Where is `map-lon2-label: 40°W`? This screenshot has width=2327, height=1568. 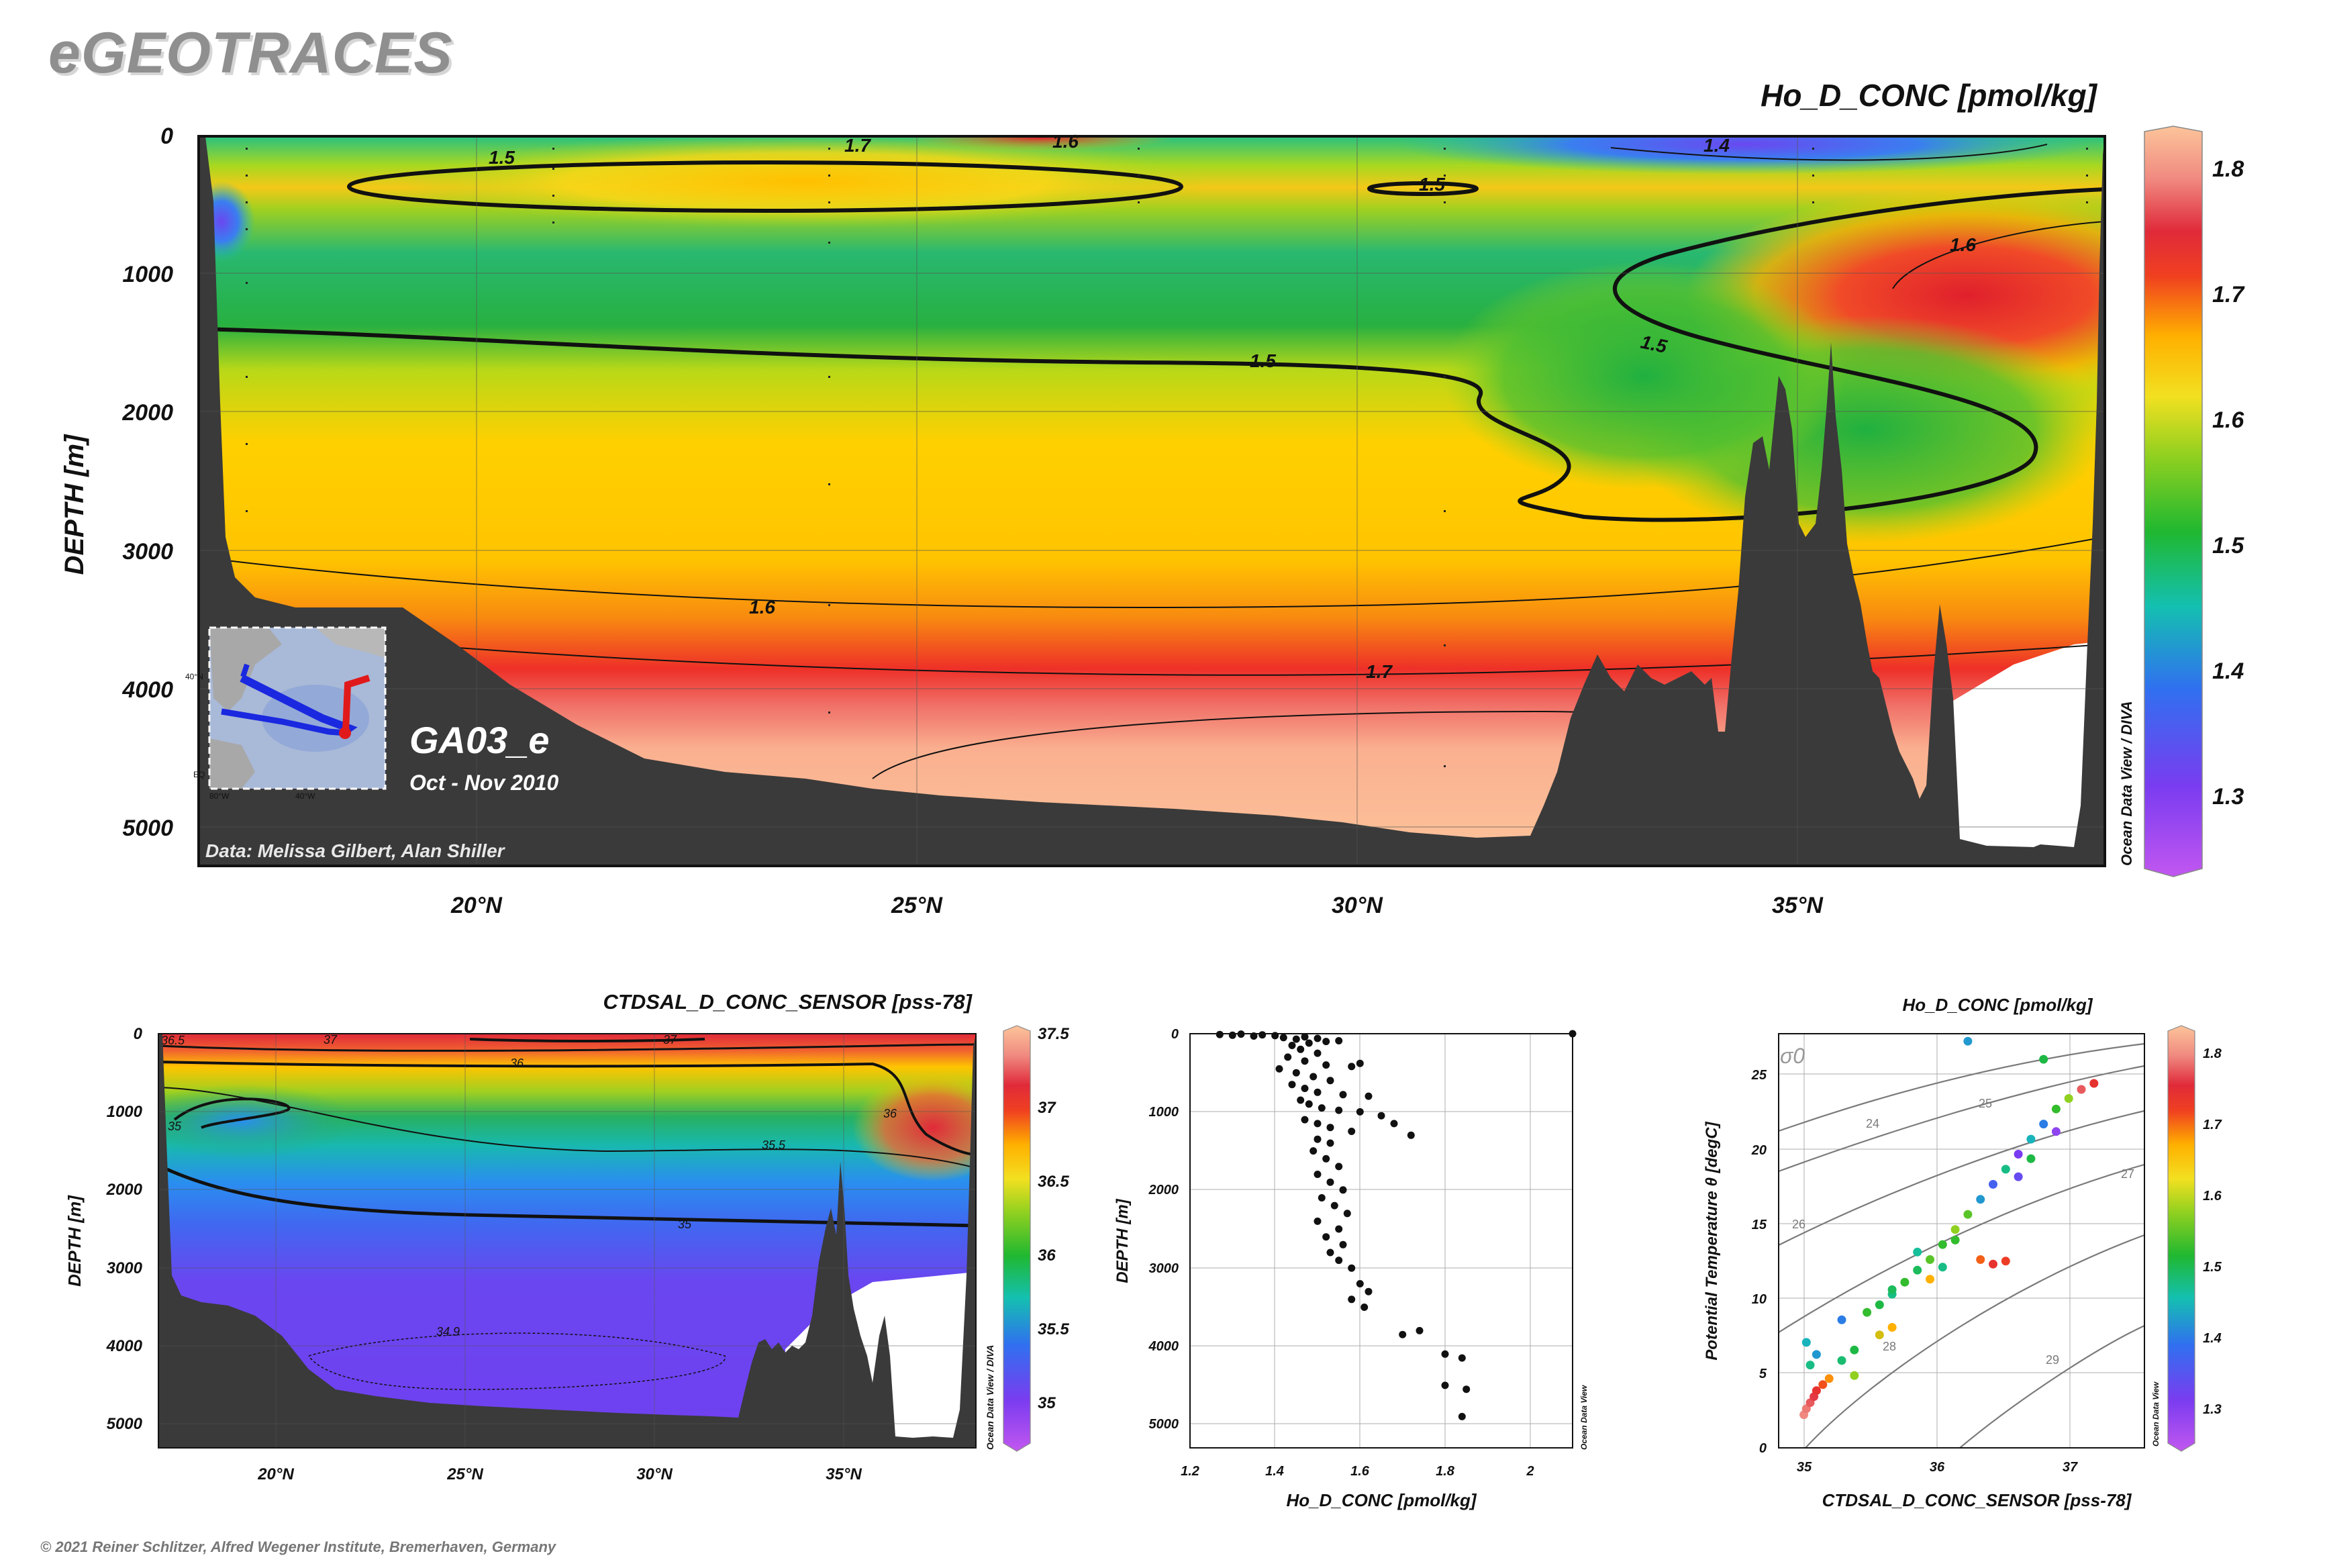
map-lon2-label: 40°W is located at coordinates (305, 796).